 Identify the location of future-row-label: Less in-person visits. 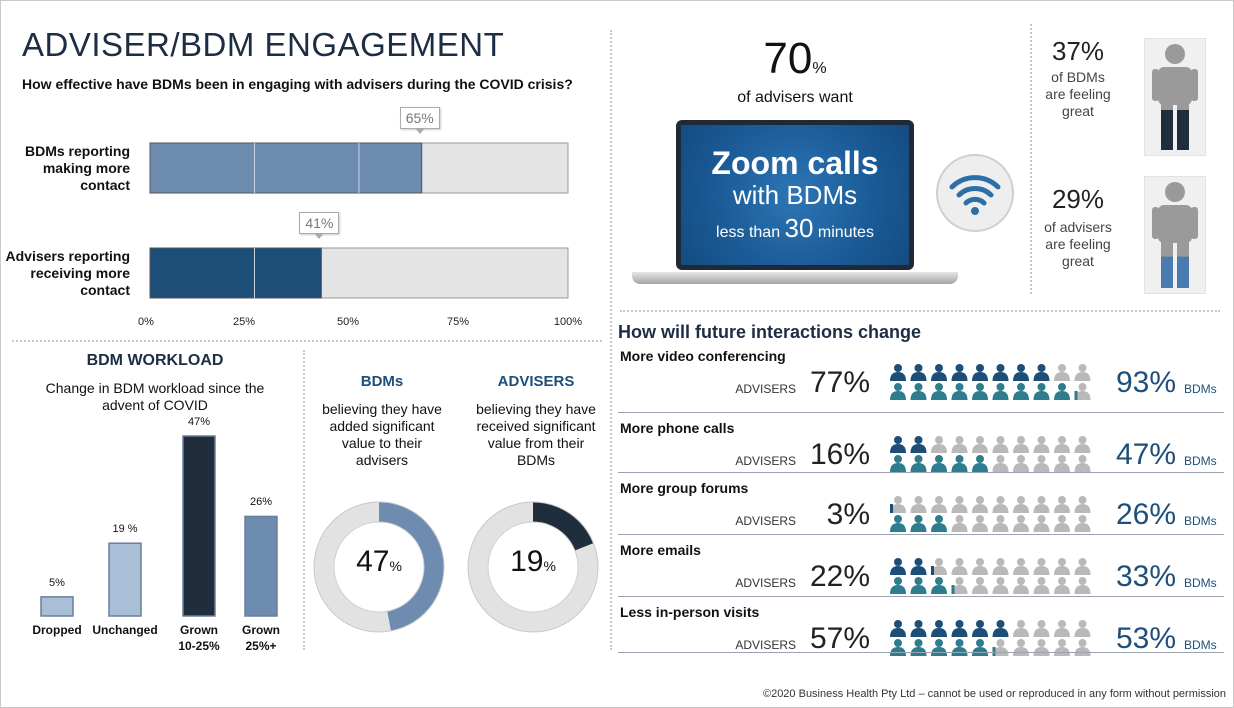
(690, 612).